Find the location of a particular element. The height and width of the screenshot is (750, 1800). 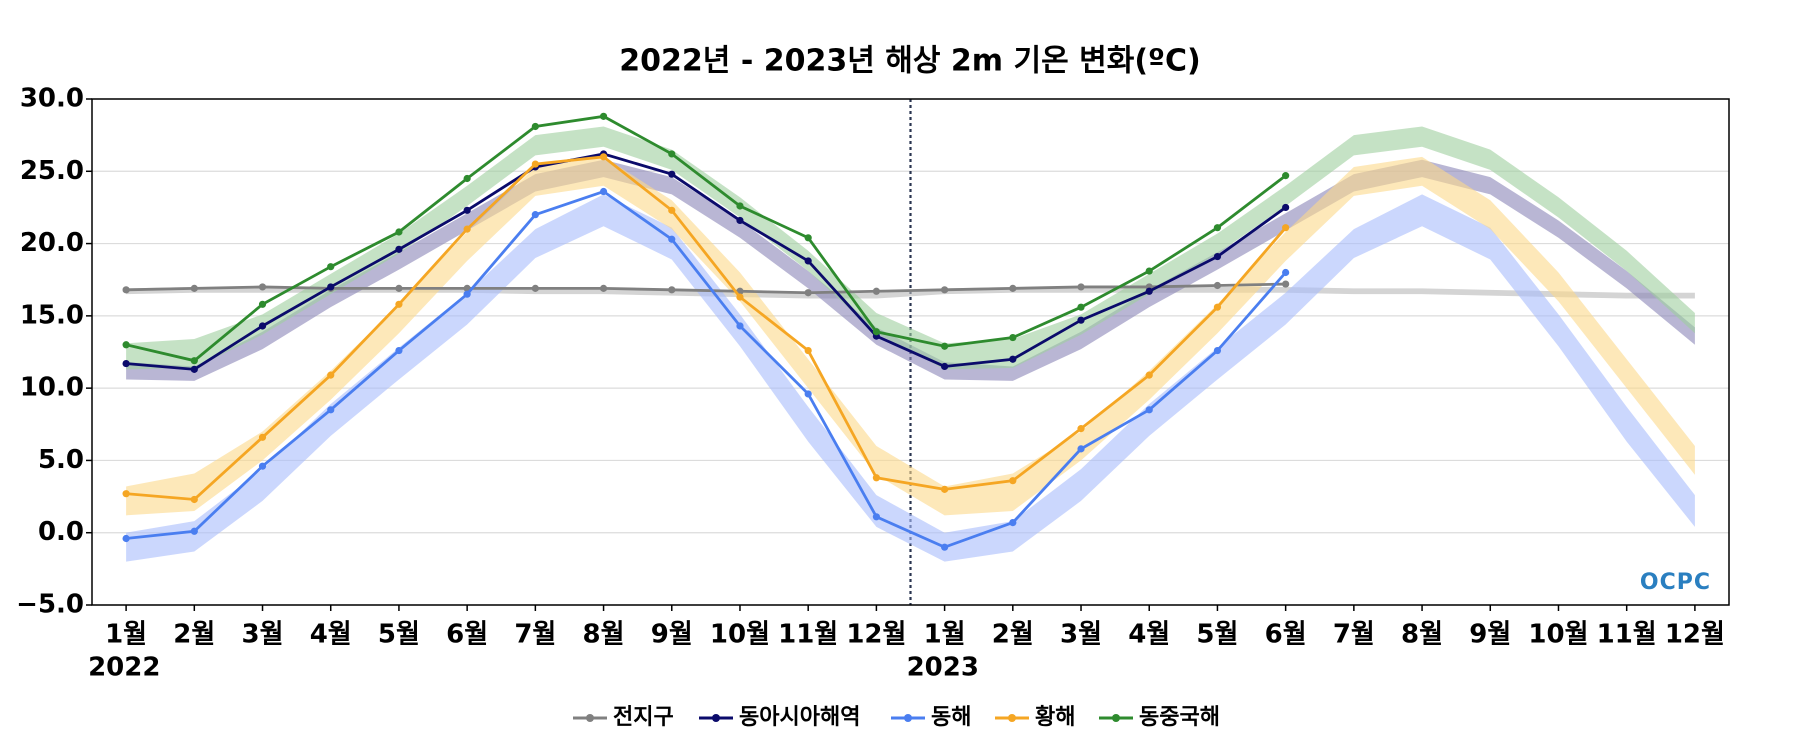

legend-label: 황해 is located at coordinates (1055, 717).